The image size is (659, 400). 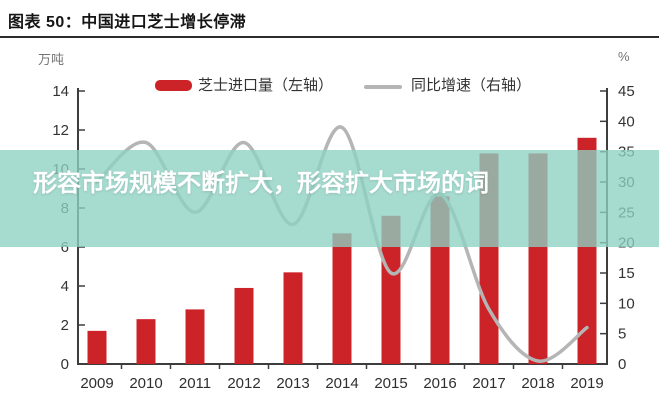 I want to click on right-tick-label: 10, so click(x=626, y=303).